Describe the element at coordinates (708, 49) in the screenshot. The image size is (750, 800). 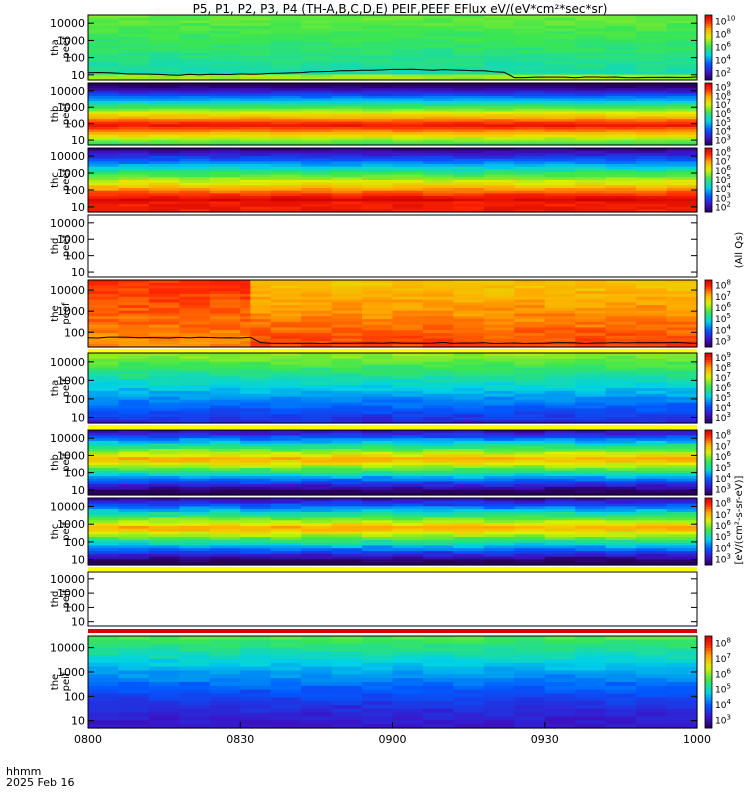
I see `colorbar-segment` at that location.